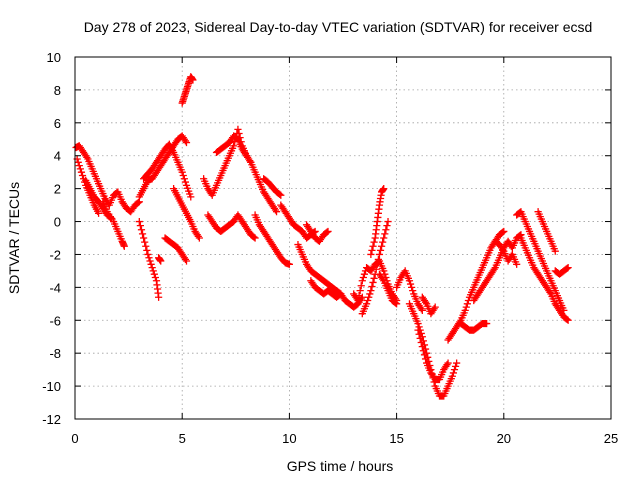  I want to click on y-tick-label: -4, so click(55, 287).